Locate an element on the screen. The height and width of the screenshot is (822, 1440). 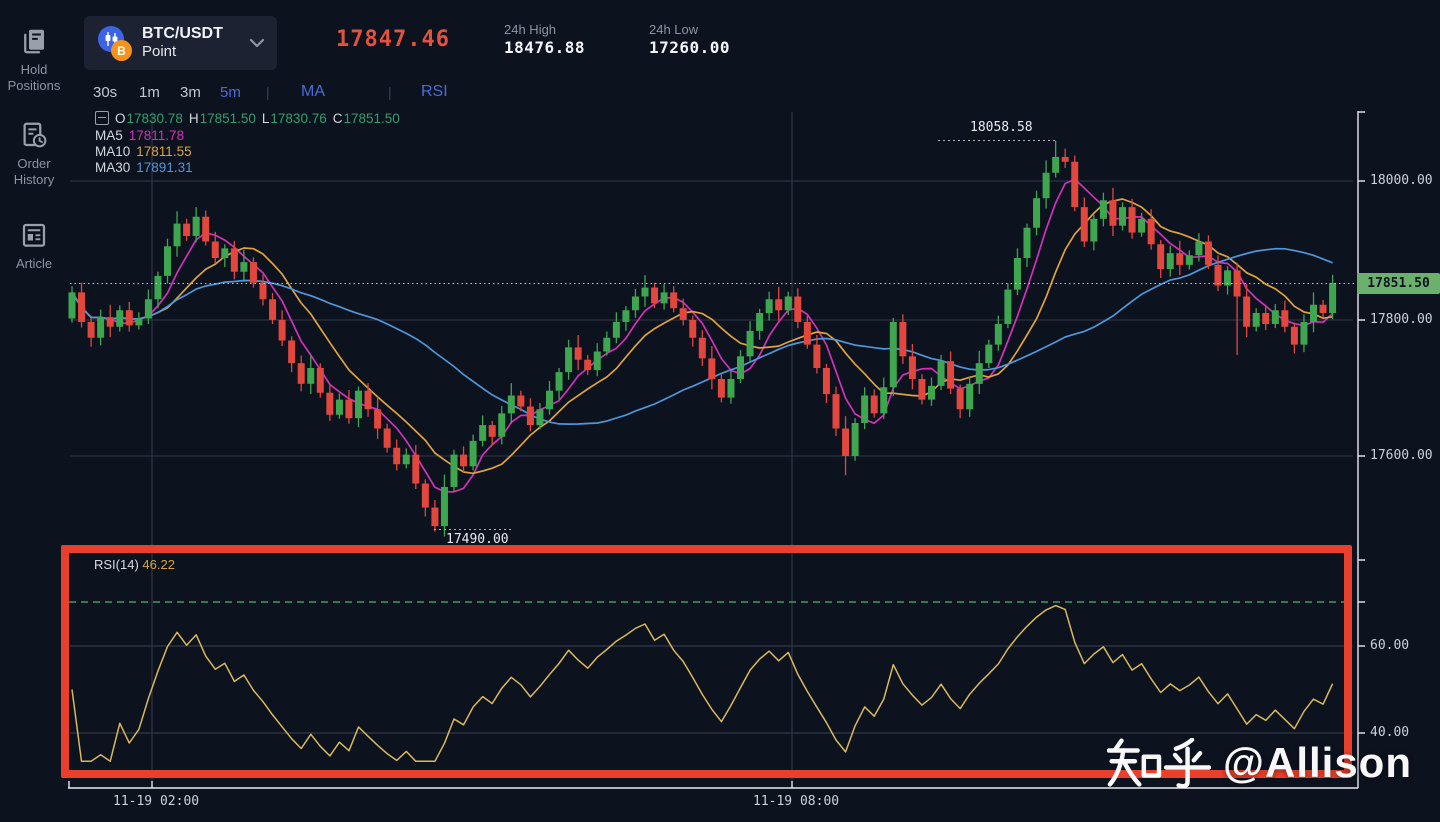
collapse-legend-icon is located at coordinates (102, 118).